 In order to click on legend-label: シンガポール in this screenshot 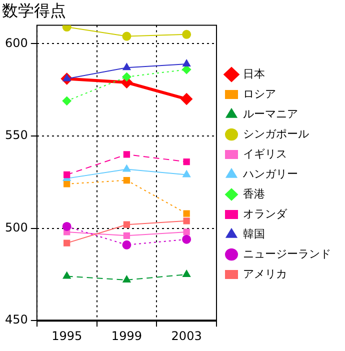, I will do `click(276, 133)`.